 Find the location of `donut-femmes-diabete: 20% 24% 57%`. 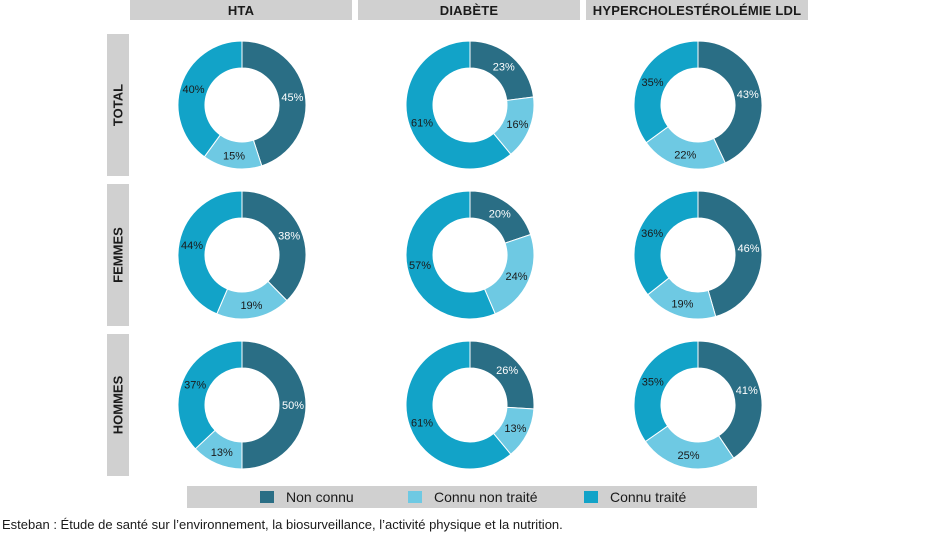

donut-femmes-diabete: 20% 24% 57% is located at coordinates (470, 255).